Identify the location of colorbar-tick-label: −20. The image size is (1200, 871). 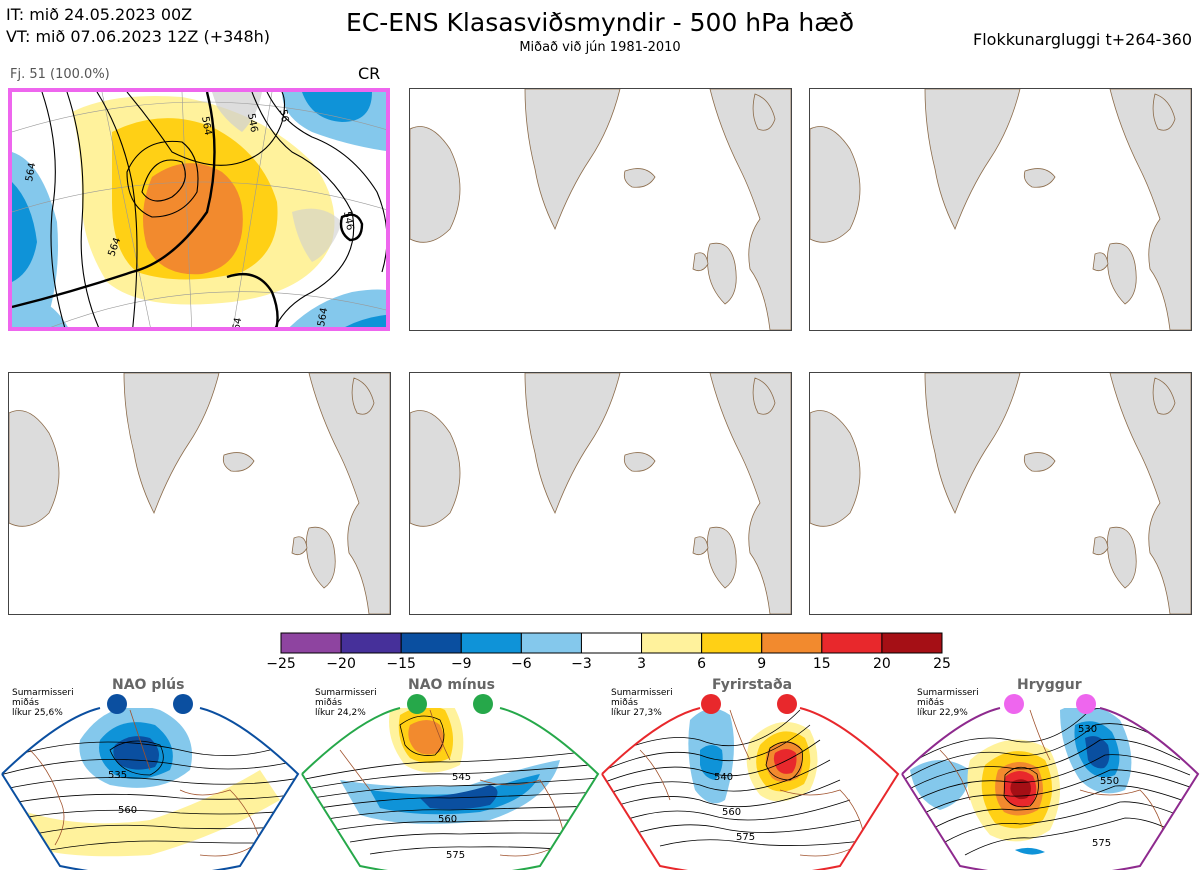
(341, 664).